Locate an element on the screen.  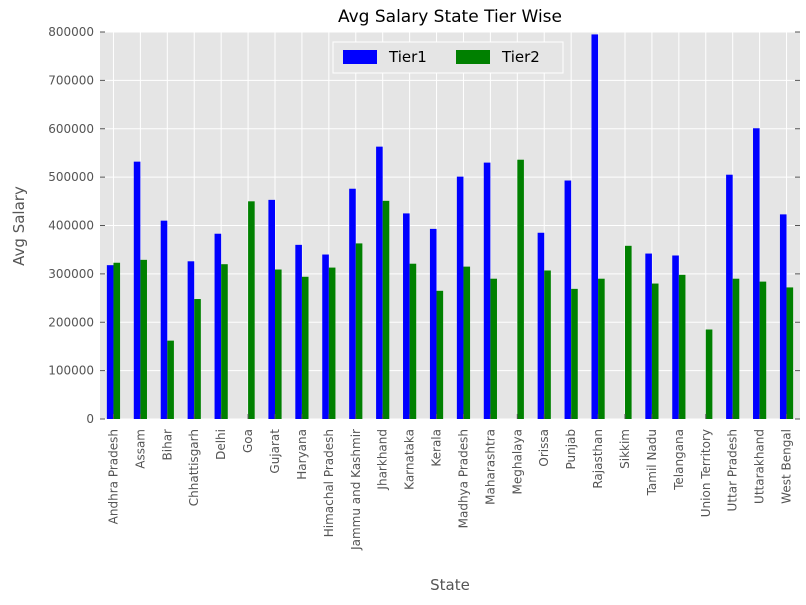
y-tick-label: 800000 is located at coordinates (71, 32).